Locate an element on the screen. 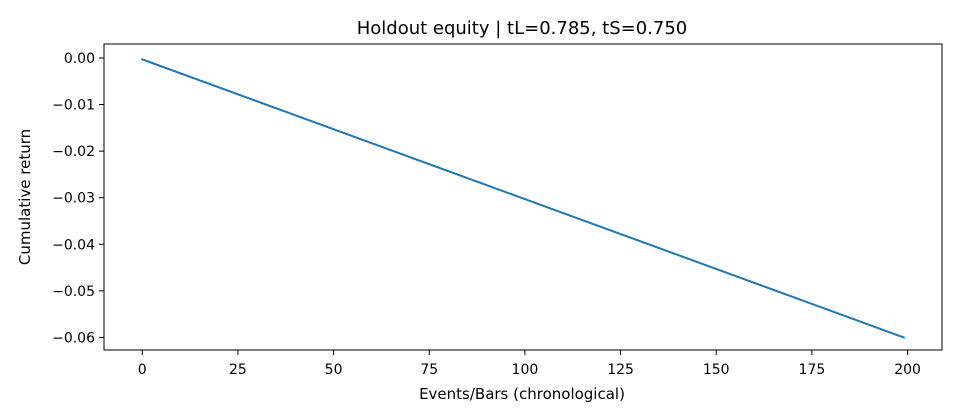 The height and width of the screenshot is (420, 960). y-axis-ticks: 0.00 −0.01 −0.02 −0.03 −0.04 −0.05 −0.06 is located at coordinates (78, 198).